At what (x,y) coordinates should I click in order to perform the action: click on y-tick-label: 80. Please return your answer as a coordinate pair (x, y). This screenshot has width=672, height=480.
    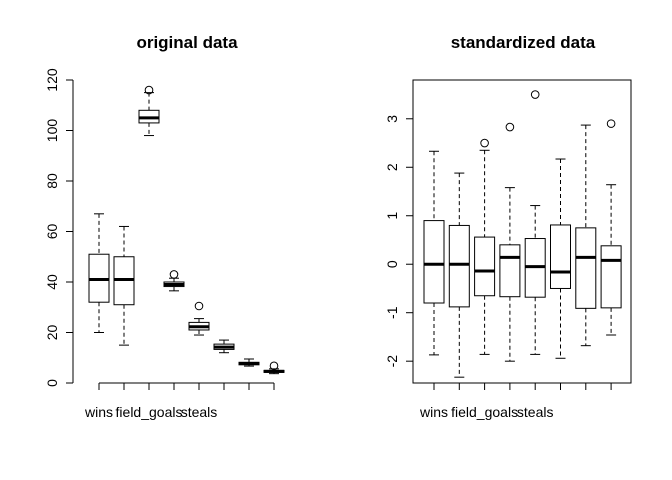
    Looking at the image, I should click on (52, 181).